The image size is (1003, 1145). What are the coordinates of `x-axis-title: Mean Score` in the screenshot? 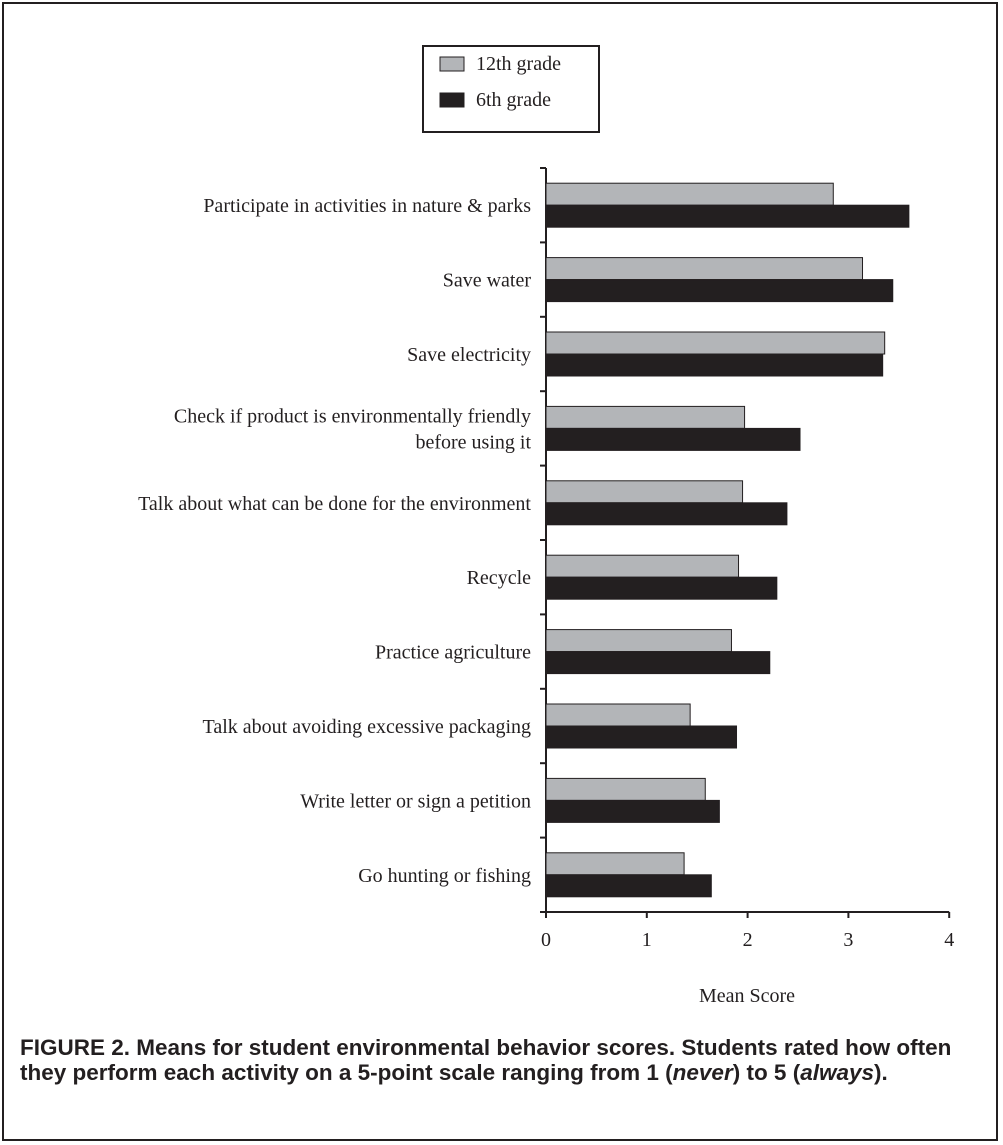 It's located at (747, 996).